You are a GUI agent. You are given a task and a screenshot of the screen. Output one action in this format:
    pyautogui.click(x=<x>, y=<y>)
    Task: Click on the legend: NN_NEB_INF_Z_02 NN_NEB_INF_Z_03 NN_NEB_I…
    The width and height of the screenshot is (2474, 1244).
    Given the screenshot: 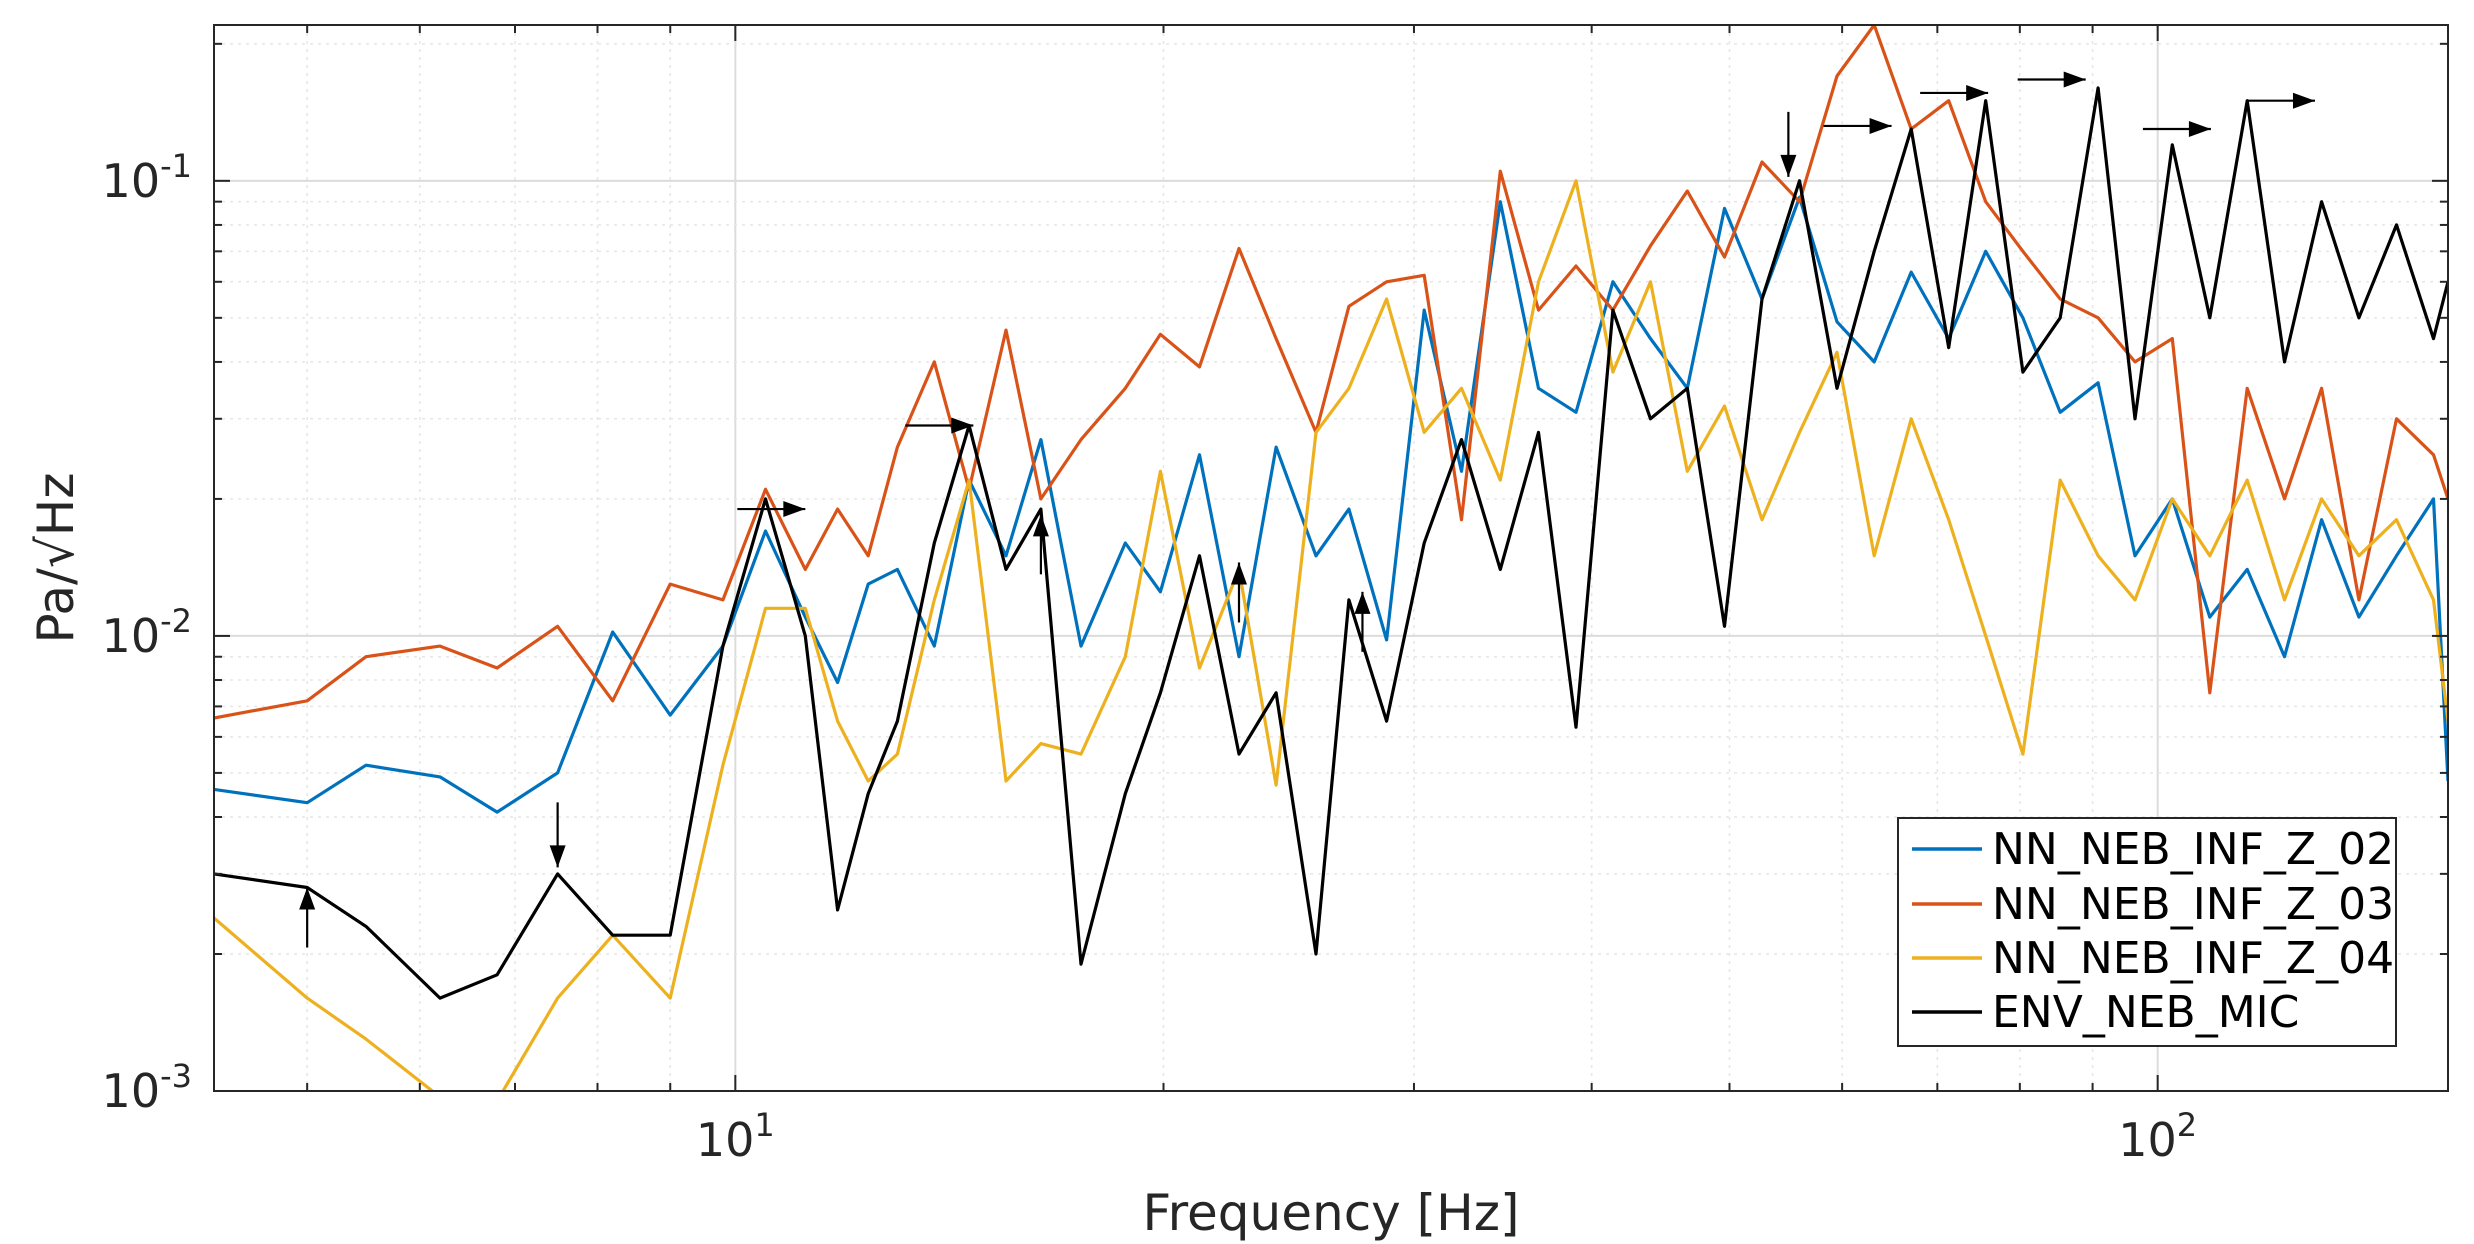 What is the action you would take?
    pyautogui.click(x=2147, y=932)
    